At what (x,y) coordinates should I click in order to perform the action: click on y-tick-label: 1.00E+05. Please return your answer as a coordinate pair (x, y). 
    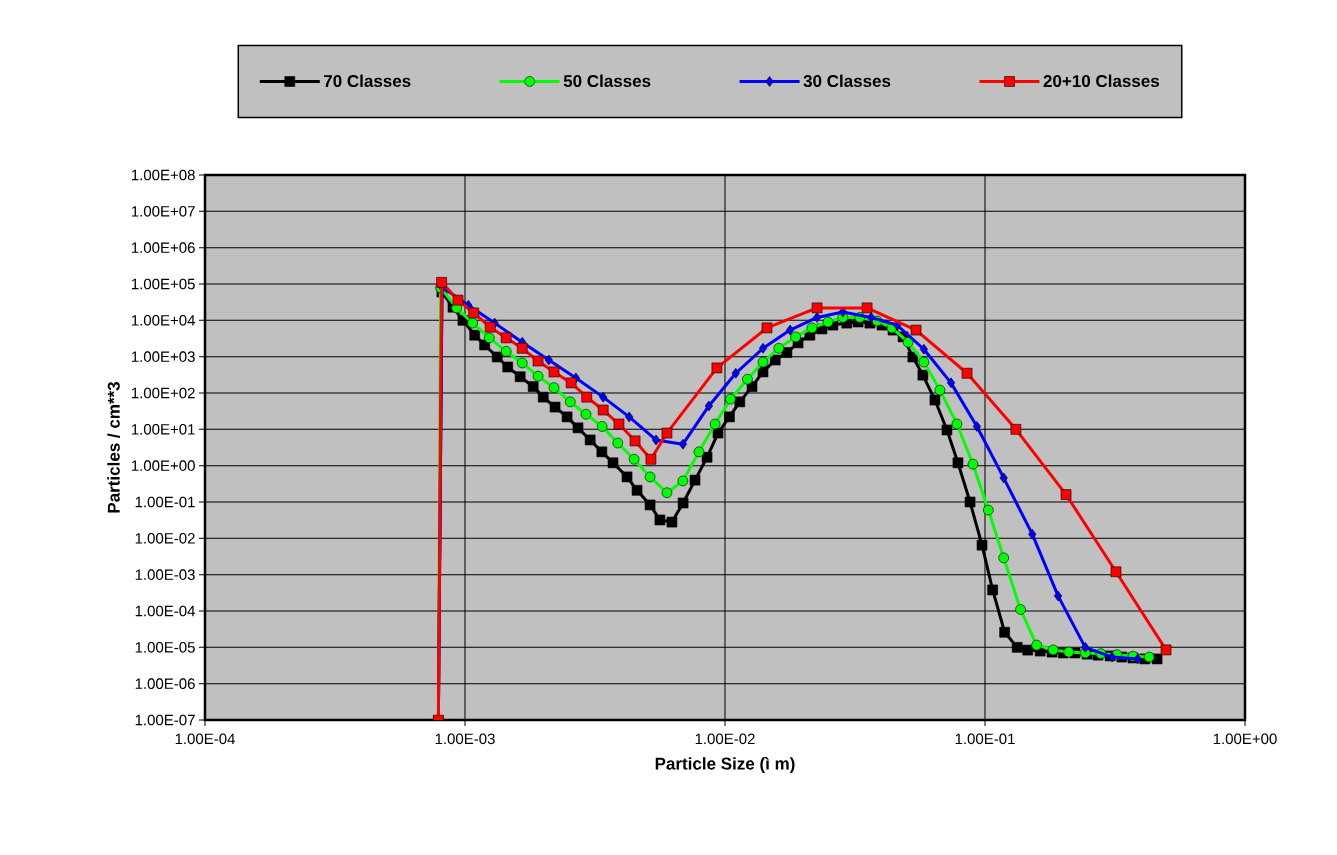
    Looking at the image, I should click on (163, 284).